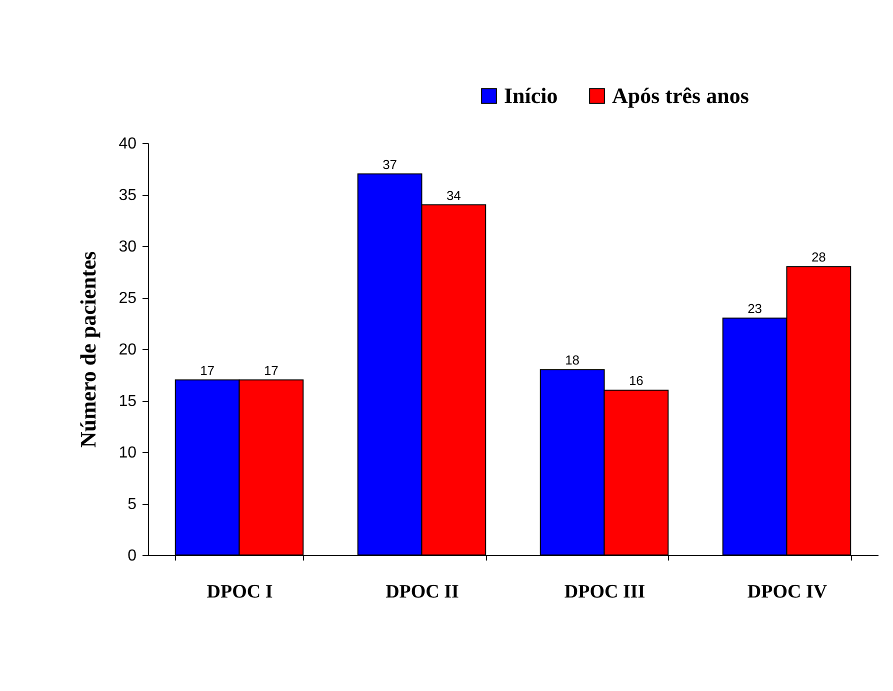 Image resolution: width=893 pixels, height=691 pixels. I want to click on x-tick-label: DPOC II, so click(422, 592).